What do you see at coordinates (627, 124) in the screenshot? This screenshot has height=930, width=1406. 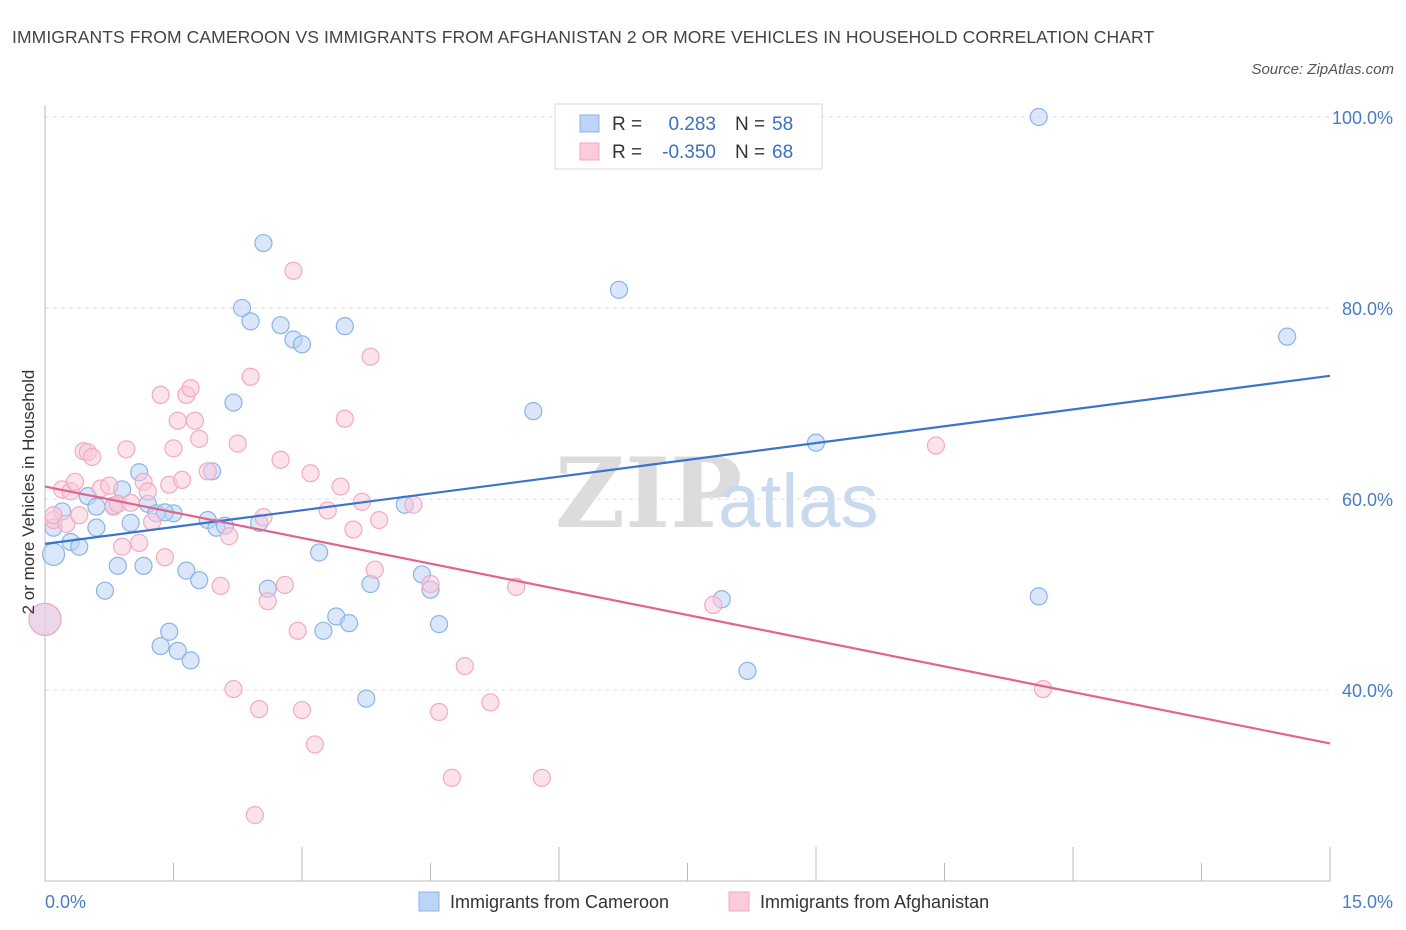 I see `legend-r-label-cameroon: R =` at bounding box center [627, 124].